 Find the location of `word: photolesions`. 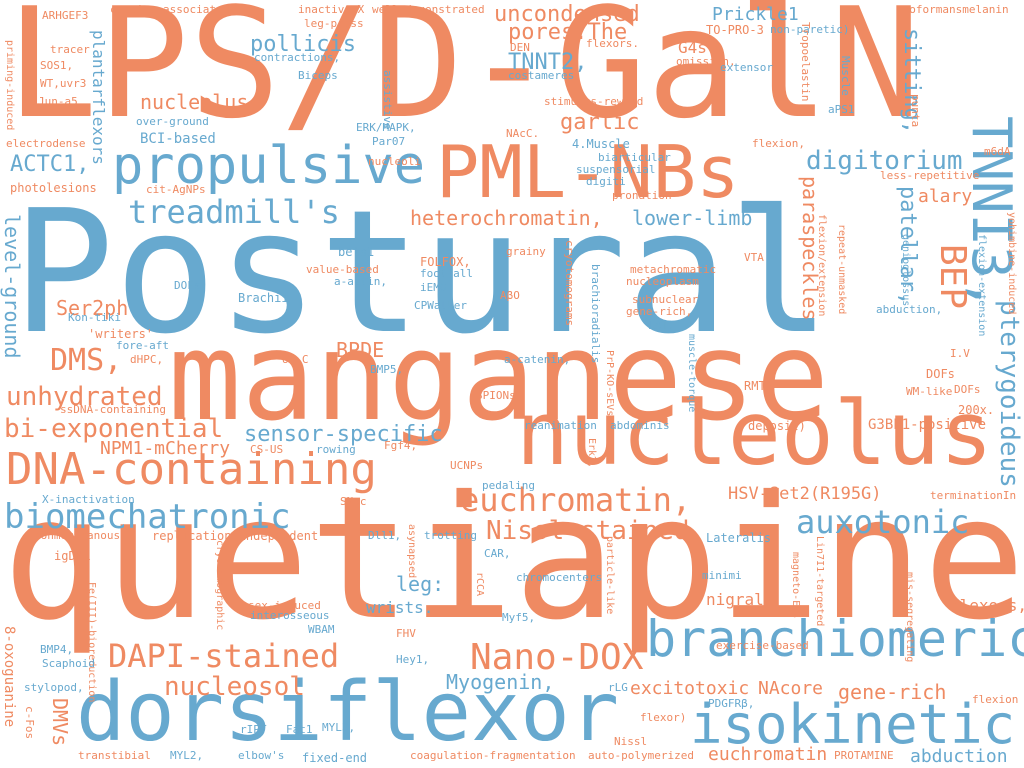

word: photolesions is located at coordinates (53, 188).